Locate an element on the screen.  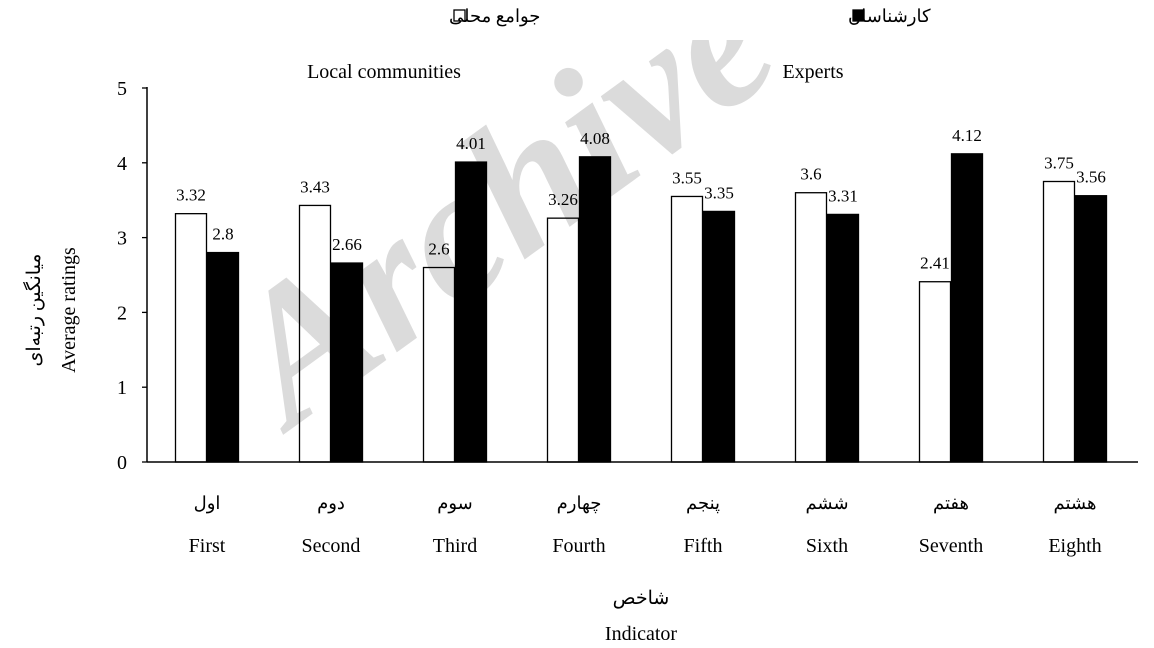
legend-item-local-communities: جوامع محلی Local communities is located at coordinates (423, 44).